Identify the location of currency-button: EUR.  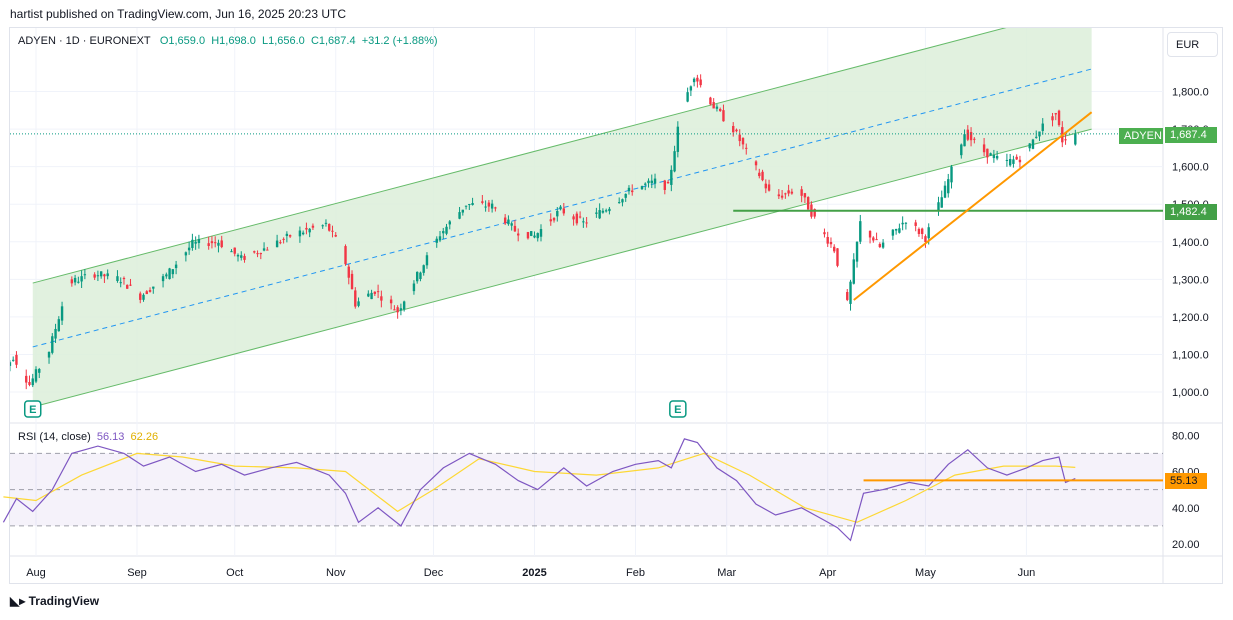
(1192, 44).